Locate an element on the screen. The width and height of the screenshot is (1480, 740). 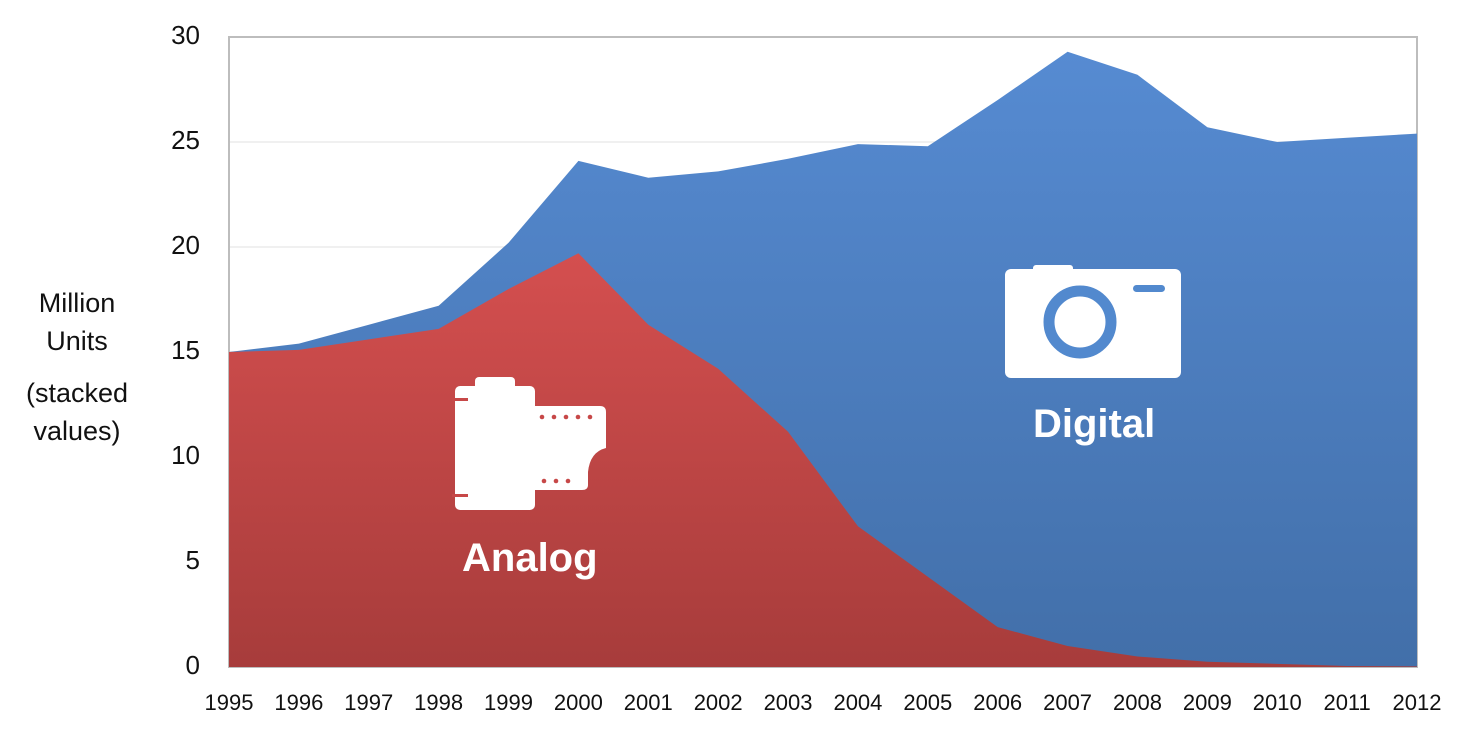
x-tick-label: 2005 is located at coordinates (928, 702).